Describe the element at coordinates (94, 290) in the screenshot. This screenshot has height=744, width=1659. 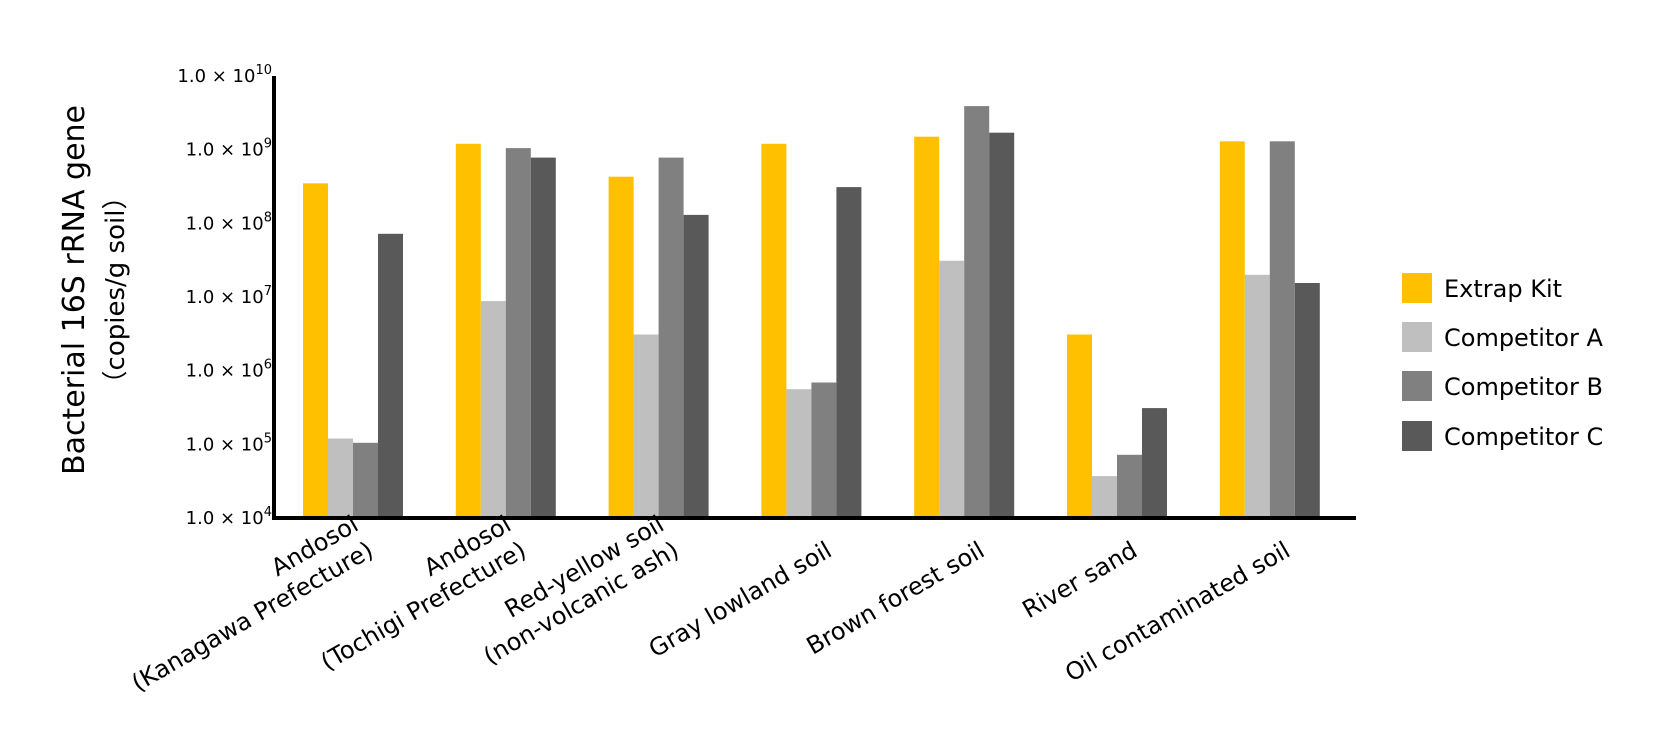
I see `y-axis-title: Bacterial 16S rRNA gene （copies/g soil）` at that location.